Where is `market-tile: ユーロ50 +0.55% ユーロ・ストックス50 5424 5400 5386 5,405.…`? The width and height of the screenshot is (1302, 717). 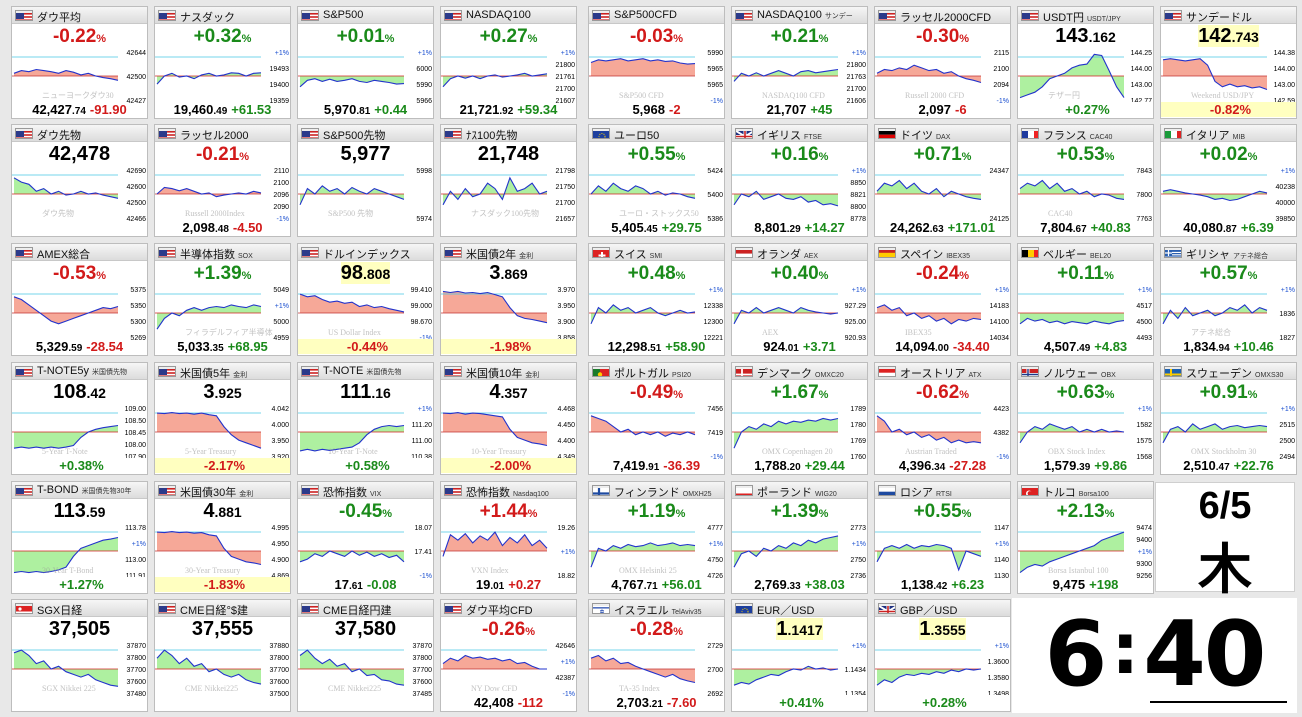
market-tile: ユーロ50 +0.55% ユーロ・ストックス50 5424 5400 5386 5,405.… is located at coordinates (656, 180).